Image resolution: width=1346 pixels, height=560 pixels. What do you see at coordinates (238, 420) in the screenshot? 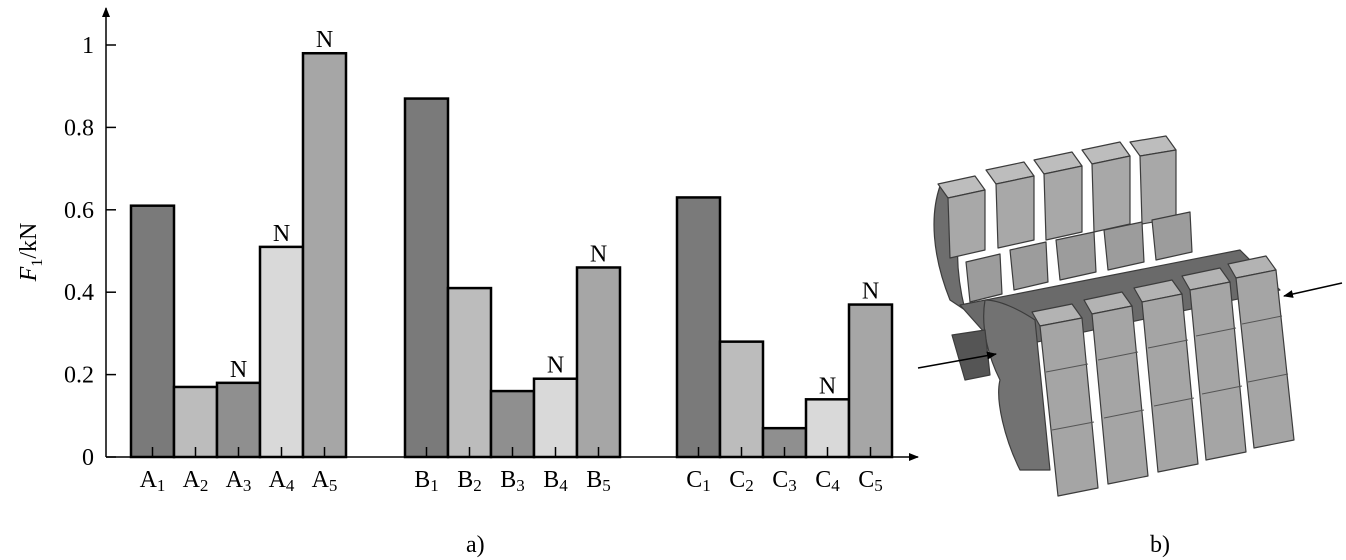
I see `bar-a3` at bounding box center [238, 420].